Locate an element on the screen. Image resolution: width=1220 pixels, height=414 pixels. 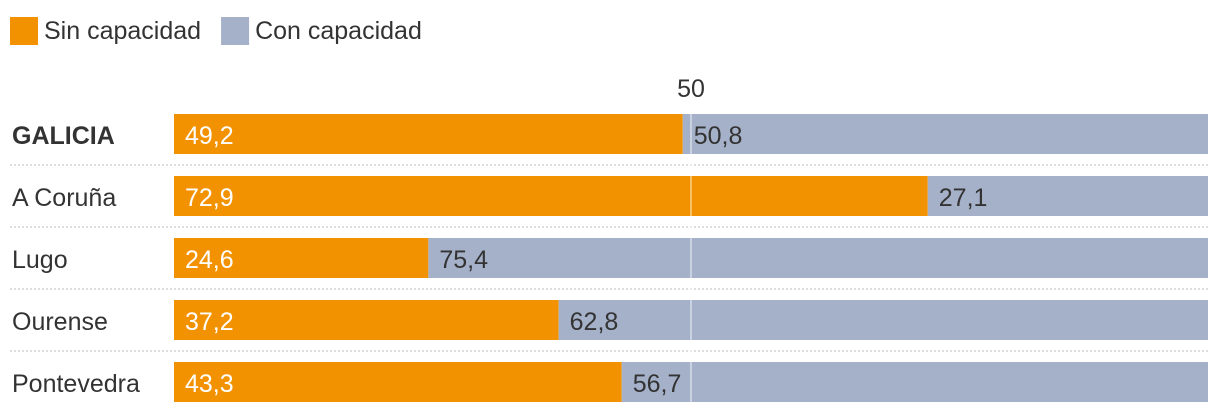
category-label-pontevedra: Pontevedra is located at coordinates (76, 384).